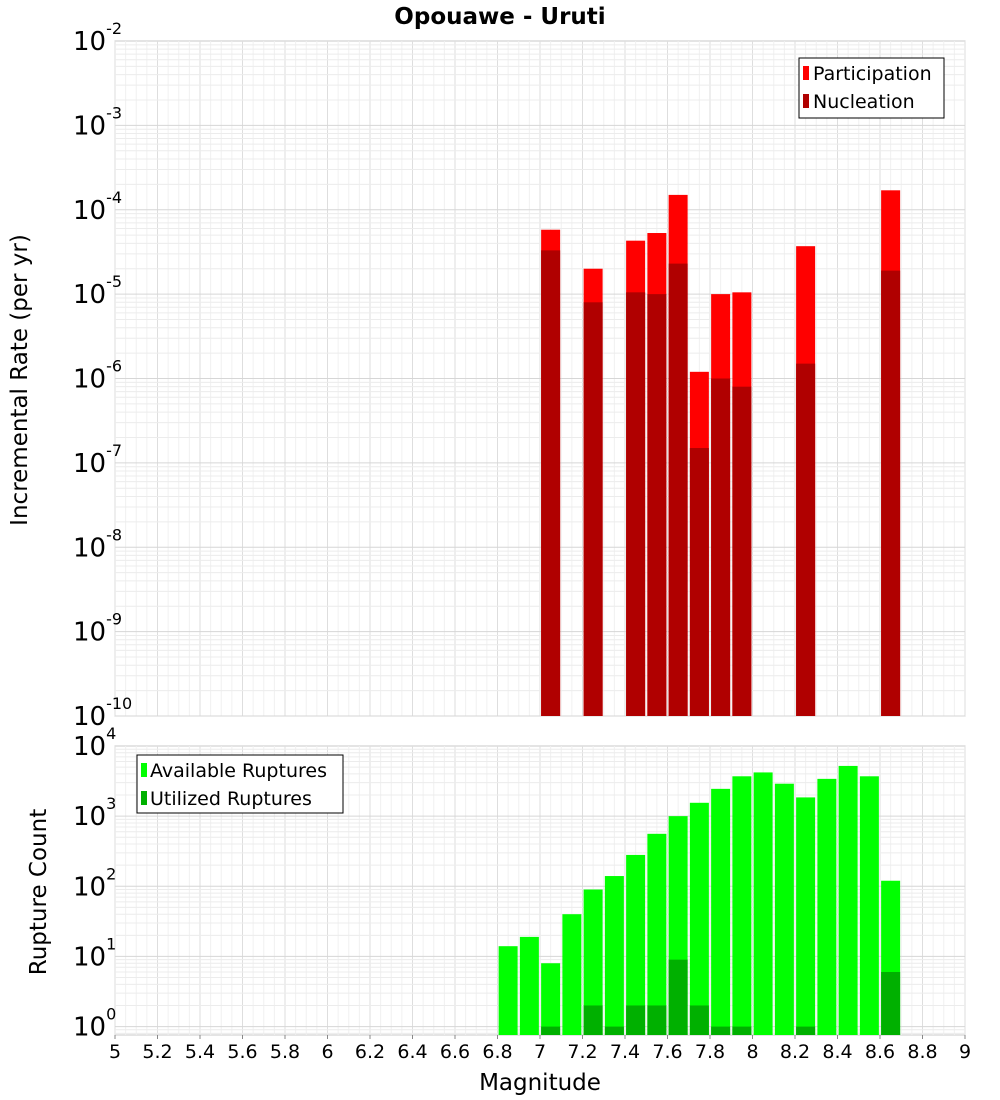  What do you see at coordinates (880, 1052) in the screenshot?
I see `x-tick-label: 8.6` at bounding box center [880, 1052].